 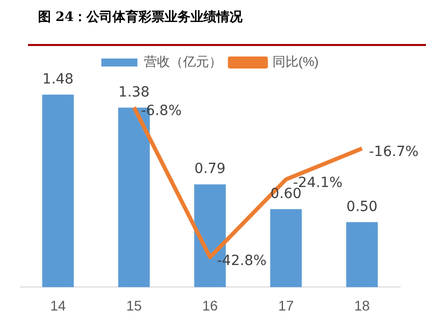 I want to click on legend-label: 同比(%), so click(x=295, y=62).